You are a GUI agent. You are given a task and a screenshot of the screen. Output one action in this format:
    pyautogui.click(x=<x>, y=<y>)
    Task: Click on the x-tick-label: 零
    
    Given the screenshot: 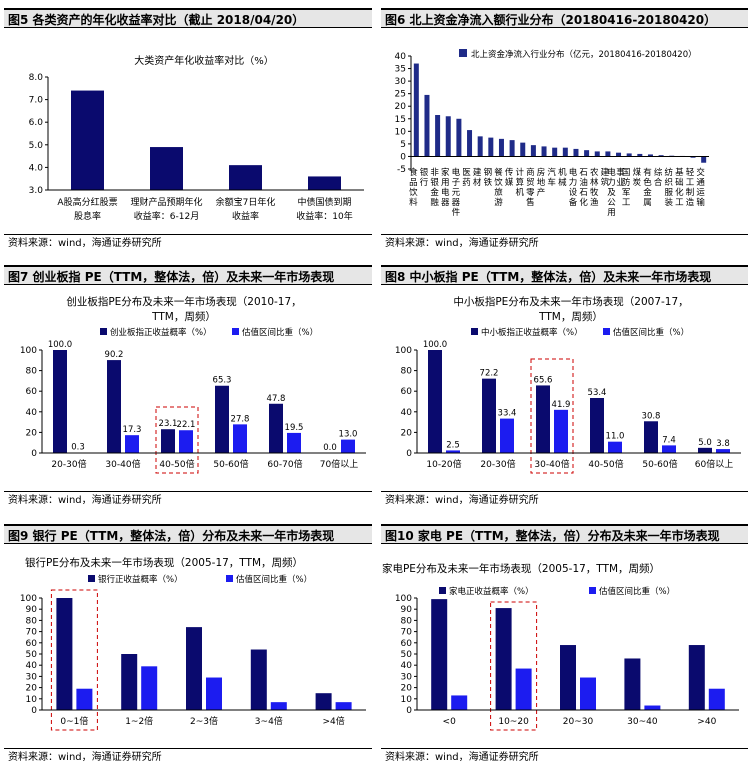 What is the action you would take?
    pyautogui.click(x=530, y=193)
    